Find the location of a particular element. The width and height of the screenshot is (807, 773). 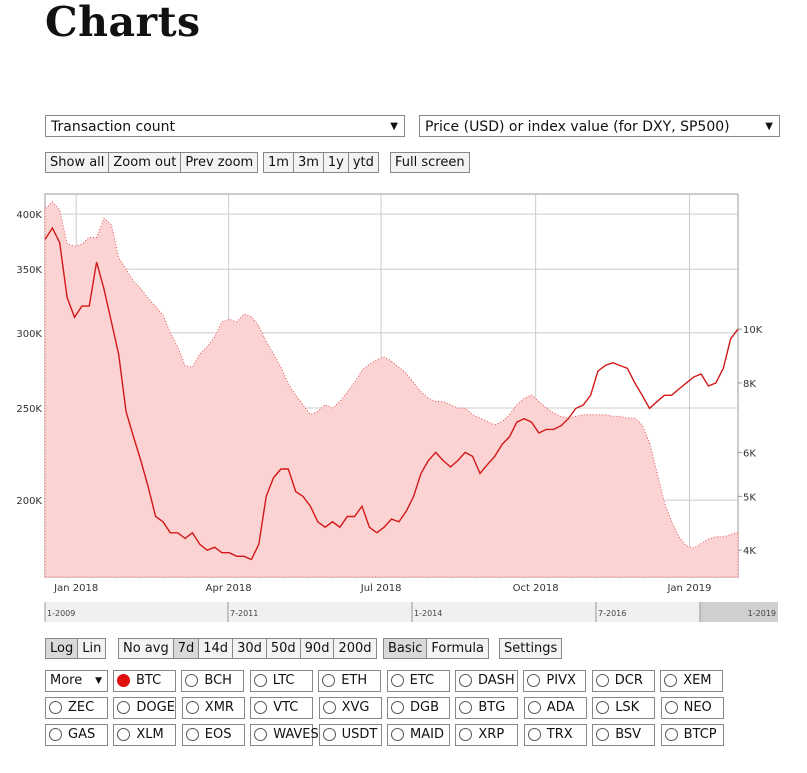

coin-option-xmr: XMR is located at coordinates (213, 708).